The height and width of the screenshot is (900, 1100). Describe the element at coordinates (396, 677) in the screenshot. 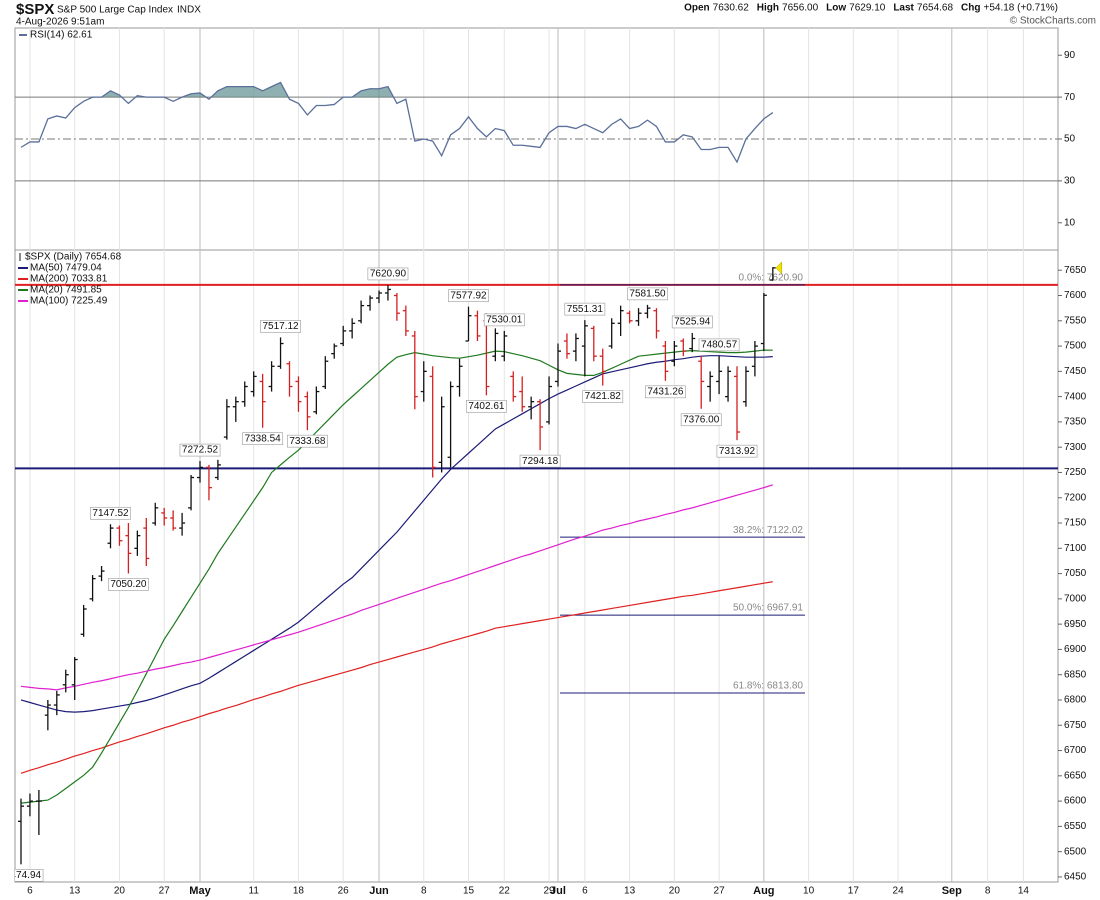

I see `moving-average-line` at that location.